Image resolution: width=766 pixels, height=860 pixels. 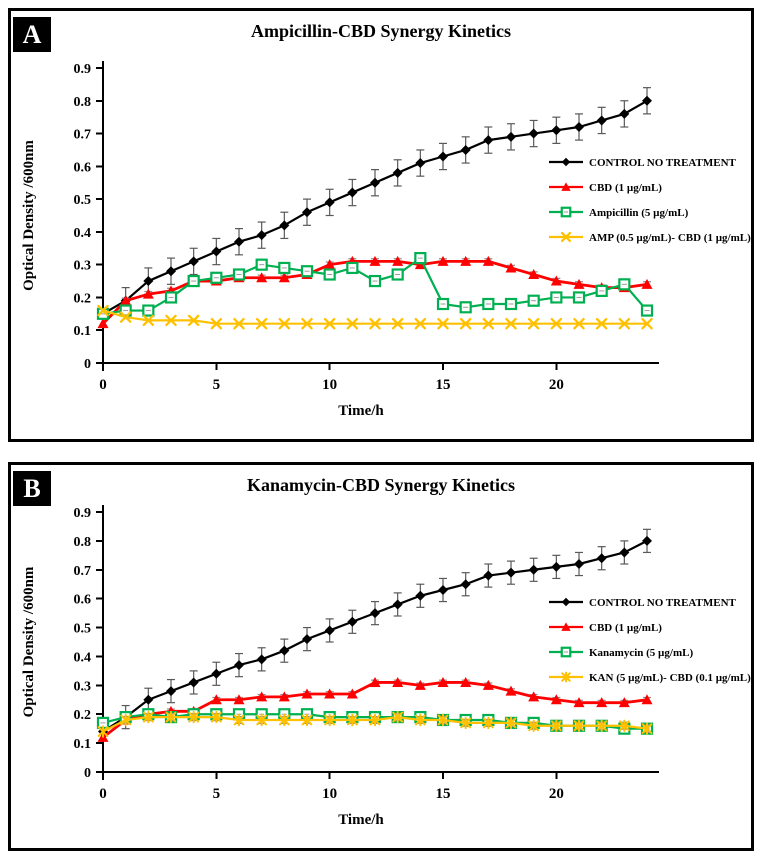 I want to click on svg-text: 0.1, so click(x=83, y=331).